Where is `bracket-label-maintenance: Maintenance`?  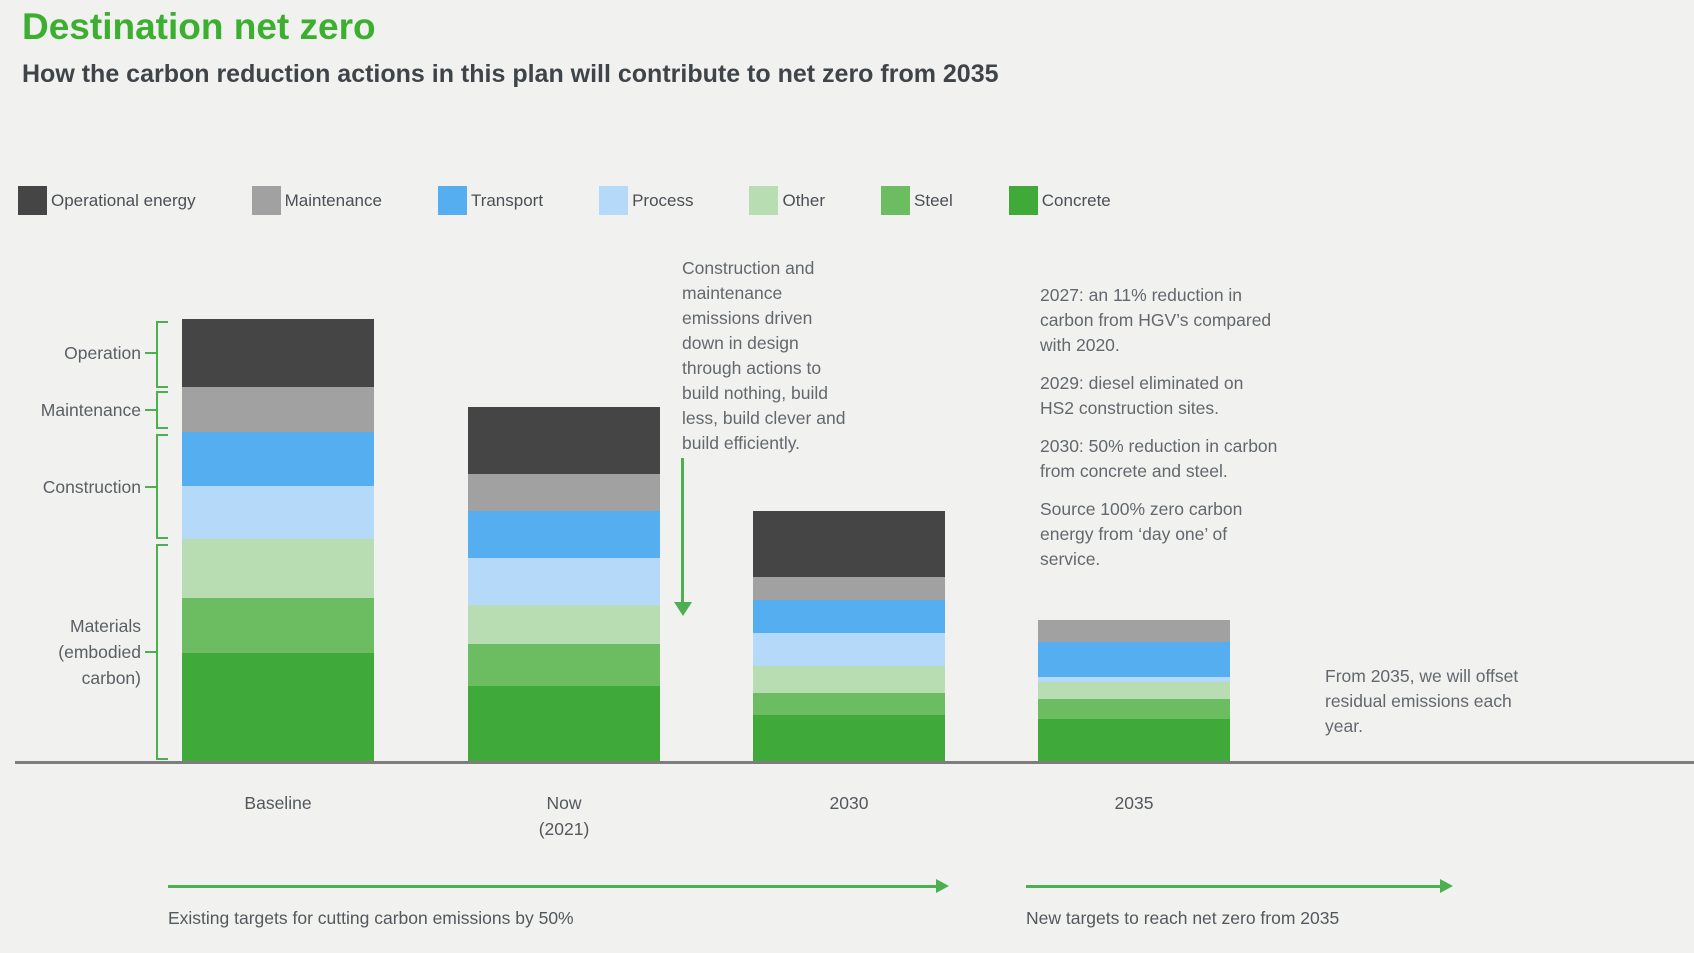
bracket-label-maintenance: Maintenance is located at coordinates (90, 410).